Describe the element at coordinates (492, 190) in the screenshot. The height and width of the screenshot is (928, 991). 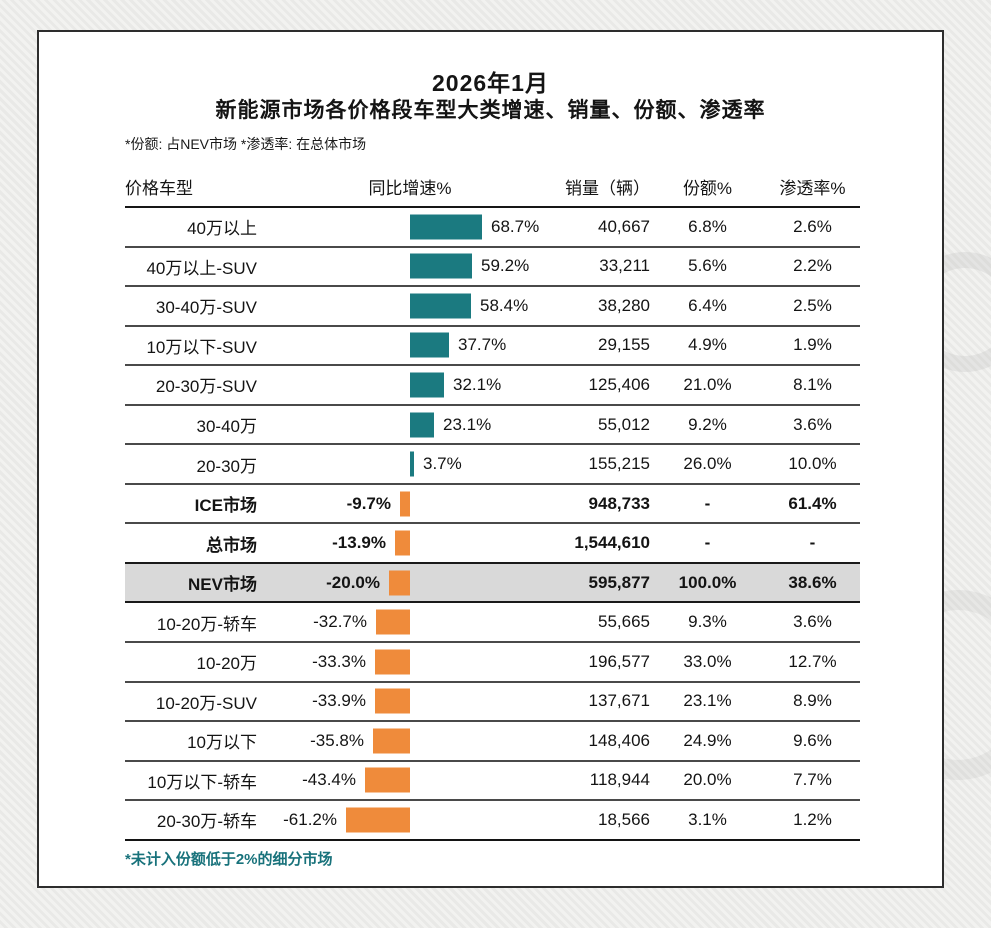
I see `table-header-row: 价格车型 同比增速% 销量（辆） 份额% 渗透率%` at that location.